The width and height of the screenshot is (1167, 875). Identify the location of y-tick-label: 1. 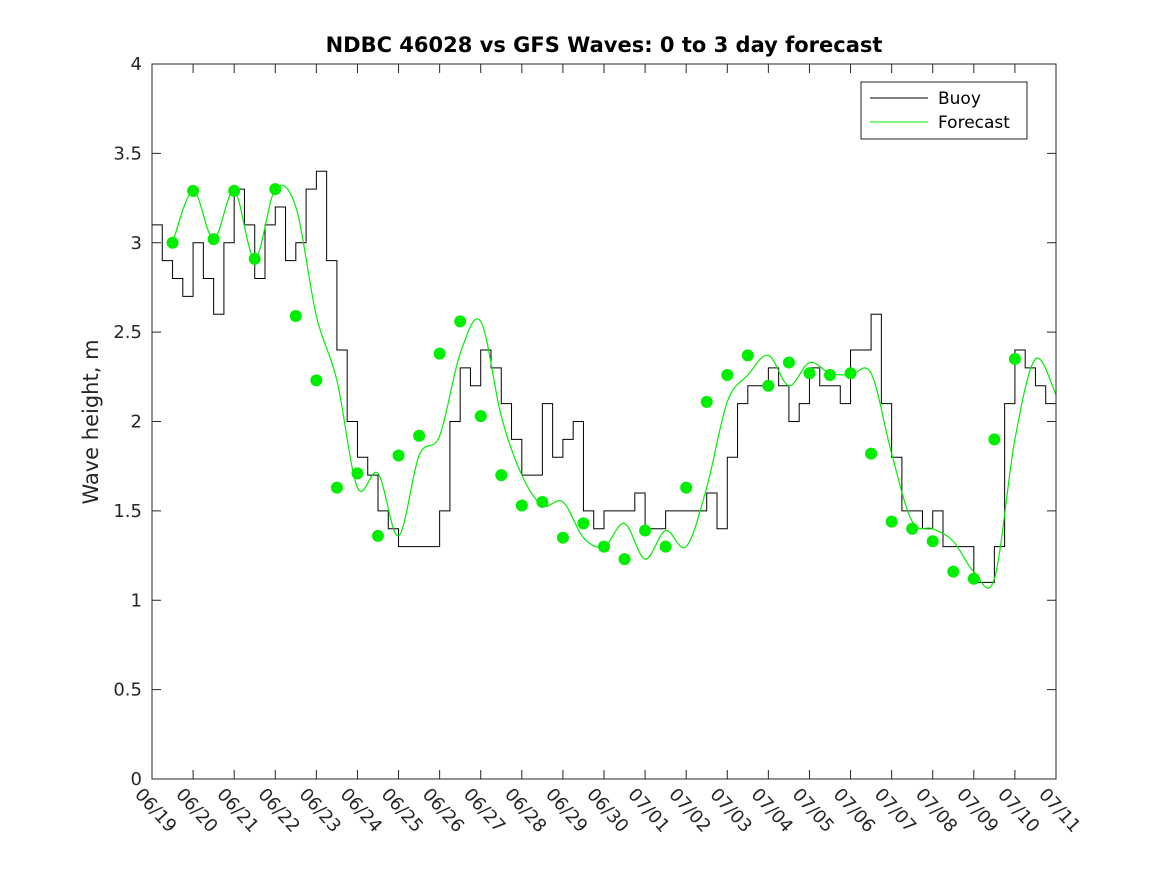
(136, 600).